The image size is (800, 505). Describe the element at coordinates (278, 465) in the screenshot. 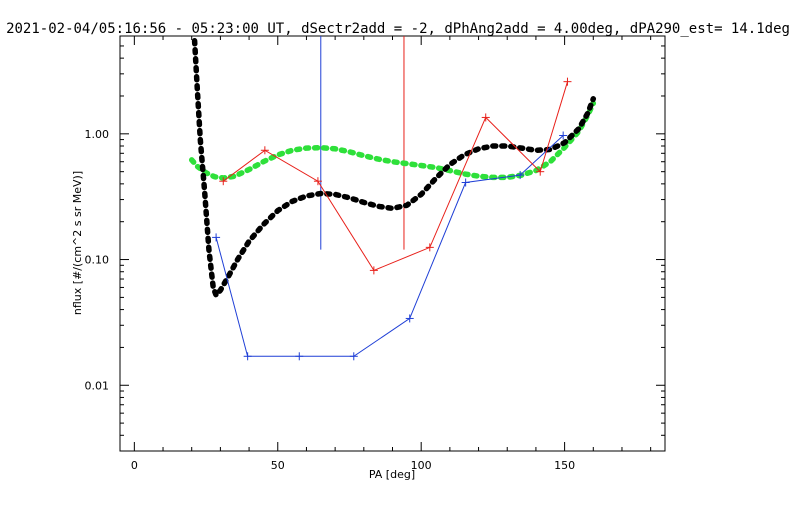

I see `x-tick-label: 50` at that location.